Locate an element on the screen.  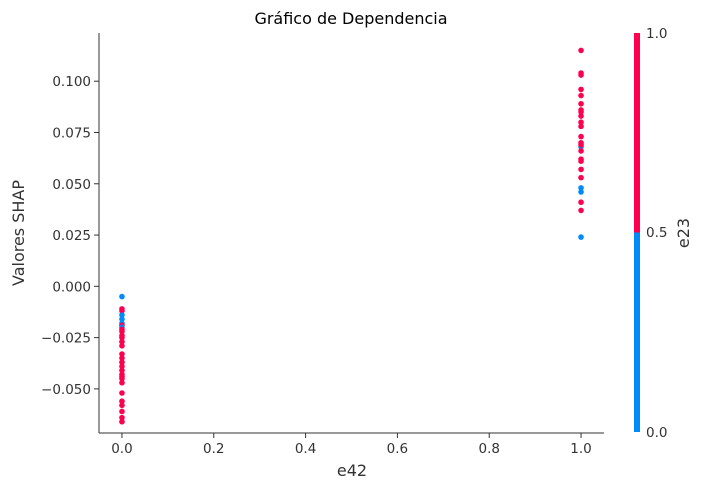
x-ticks: 0.0 0.2 0.4 0.6 0.8 1.0 is located at coordinates (351, 445).